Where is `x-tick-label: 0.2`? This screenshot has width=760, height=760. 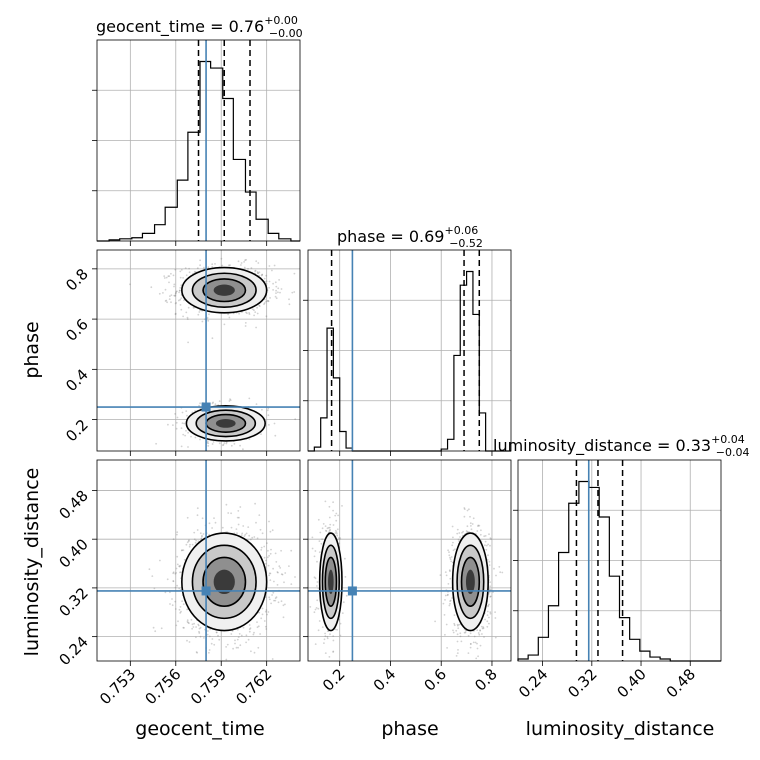 x-tick-label: 0.2 is located at coordinates (334, 680).